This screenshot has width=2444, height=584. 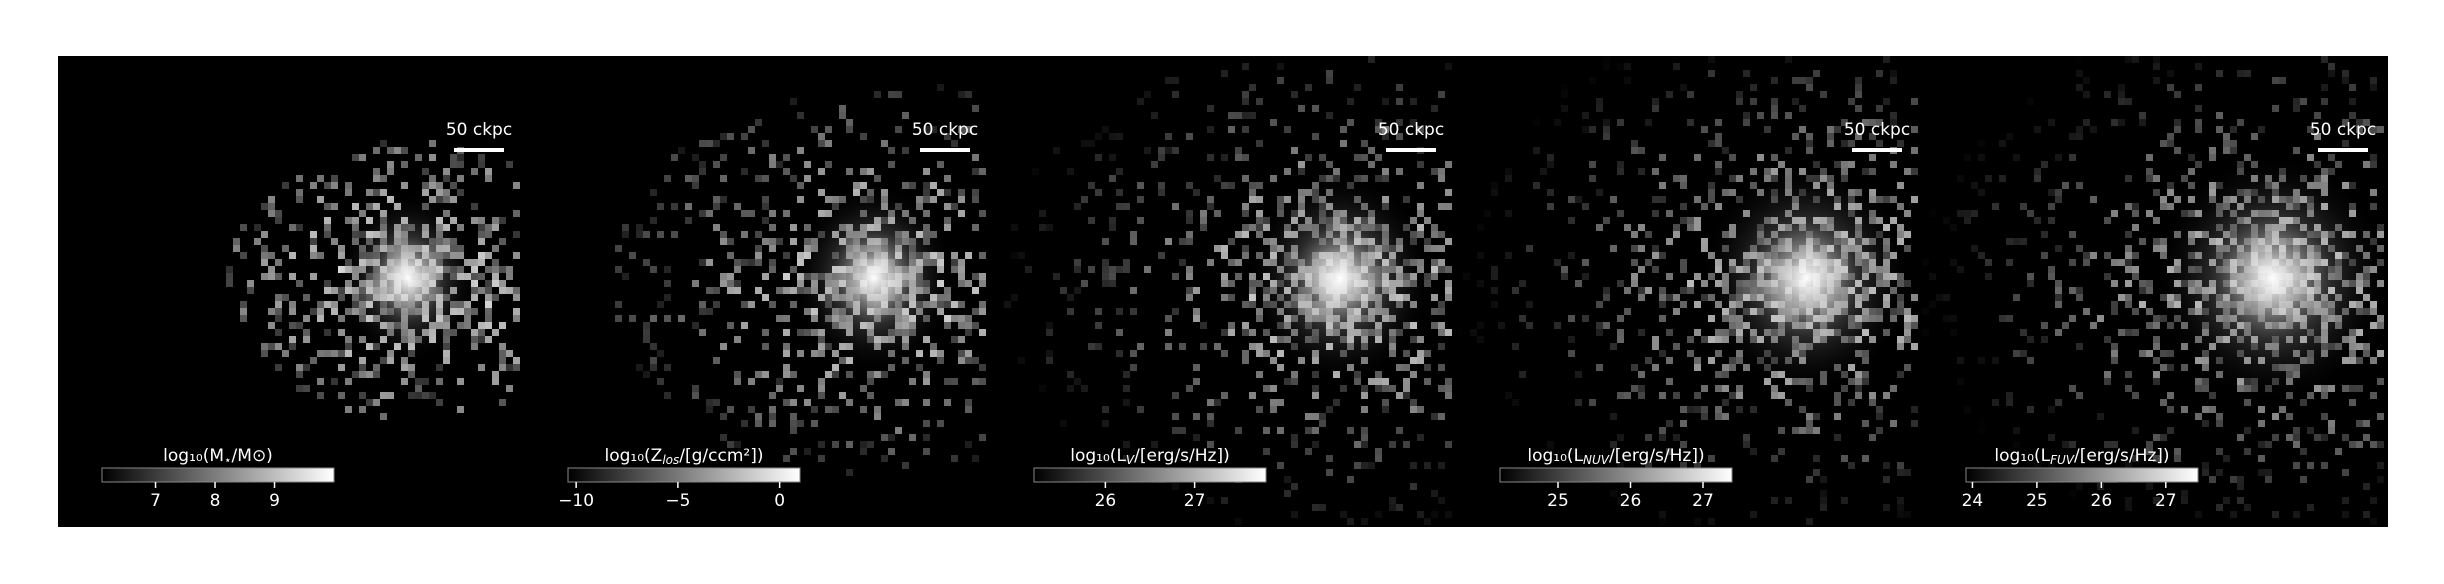 I want to click on scale-bar-label: 50 ckpc, so click(x=1877, y=130).